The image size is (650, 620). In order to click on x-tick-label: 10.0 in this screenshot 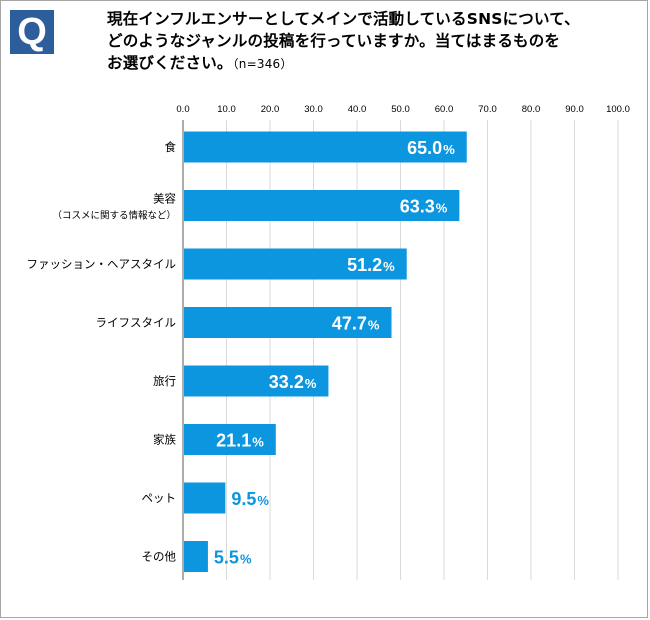, I will do `click(226, 109)`.